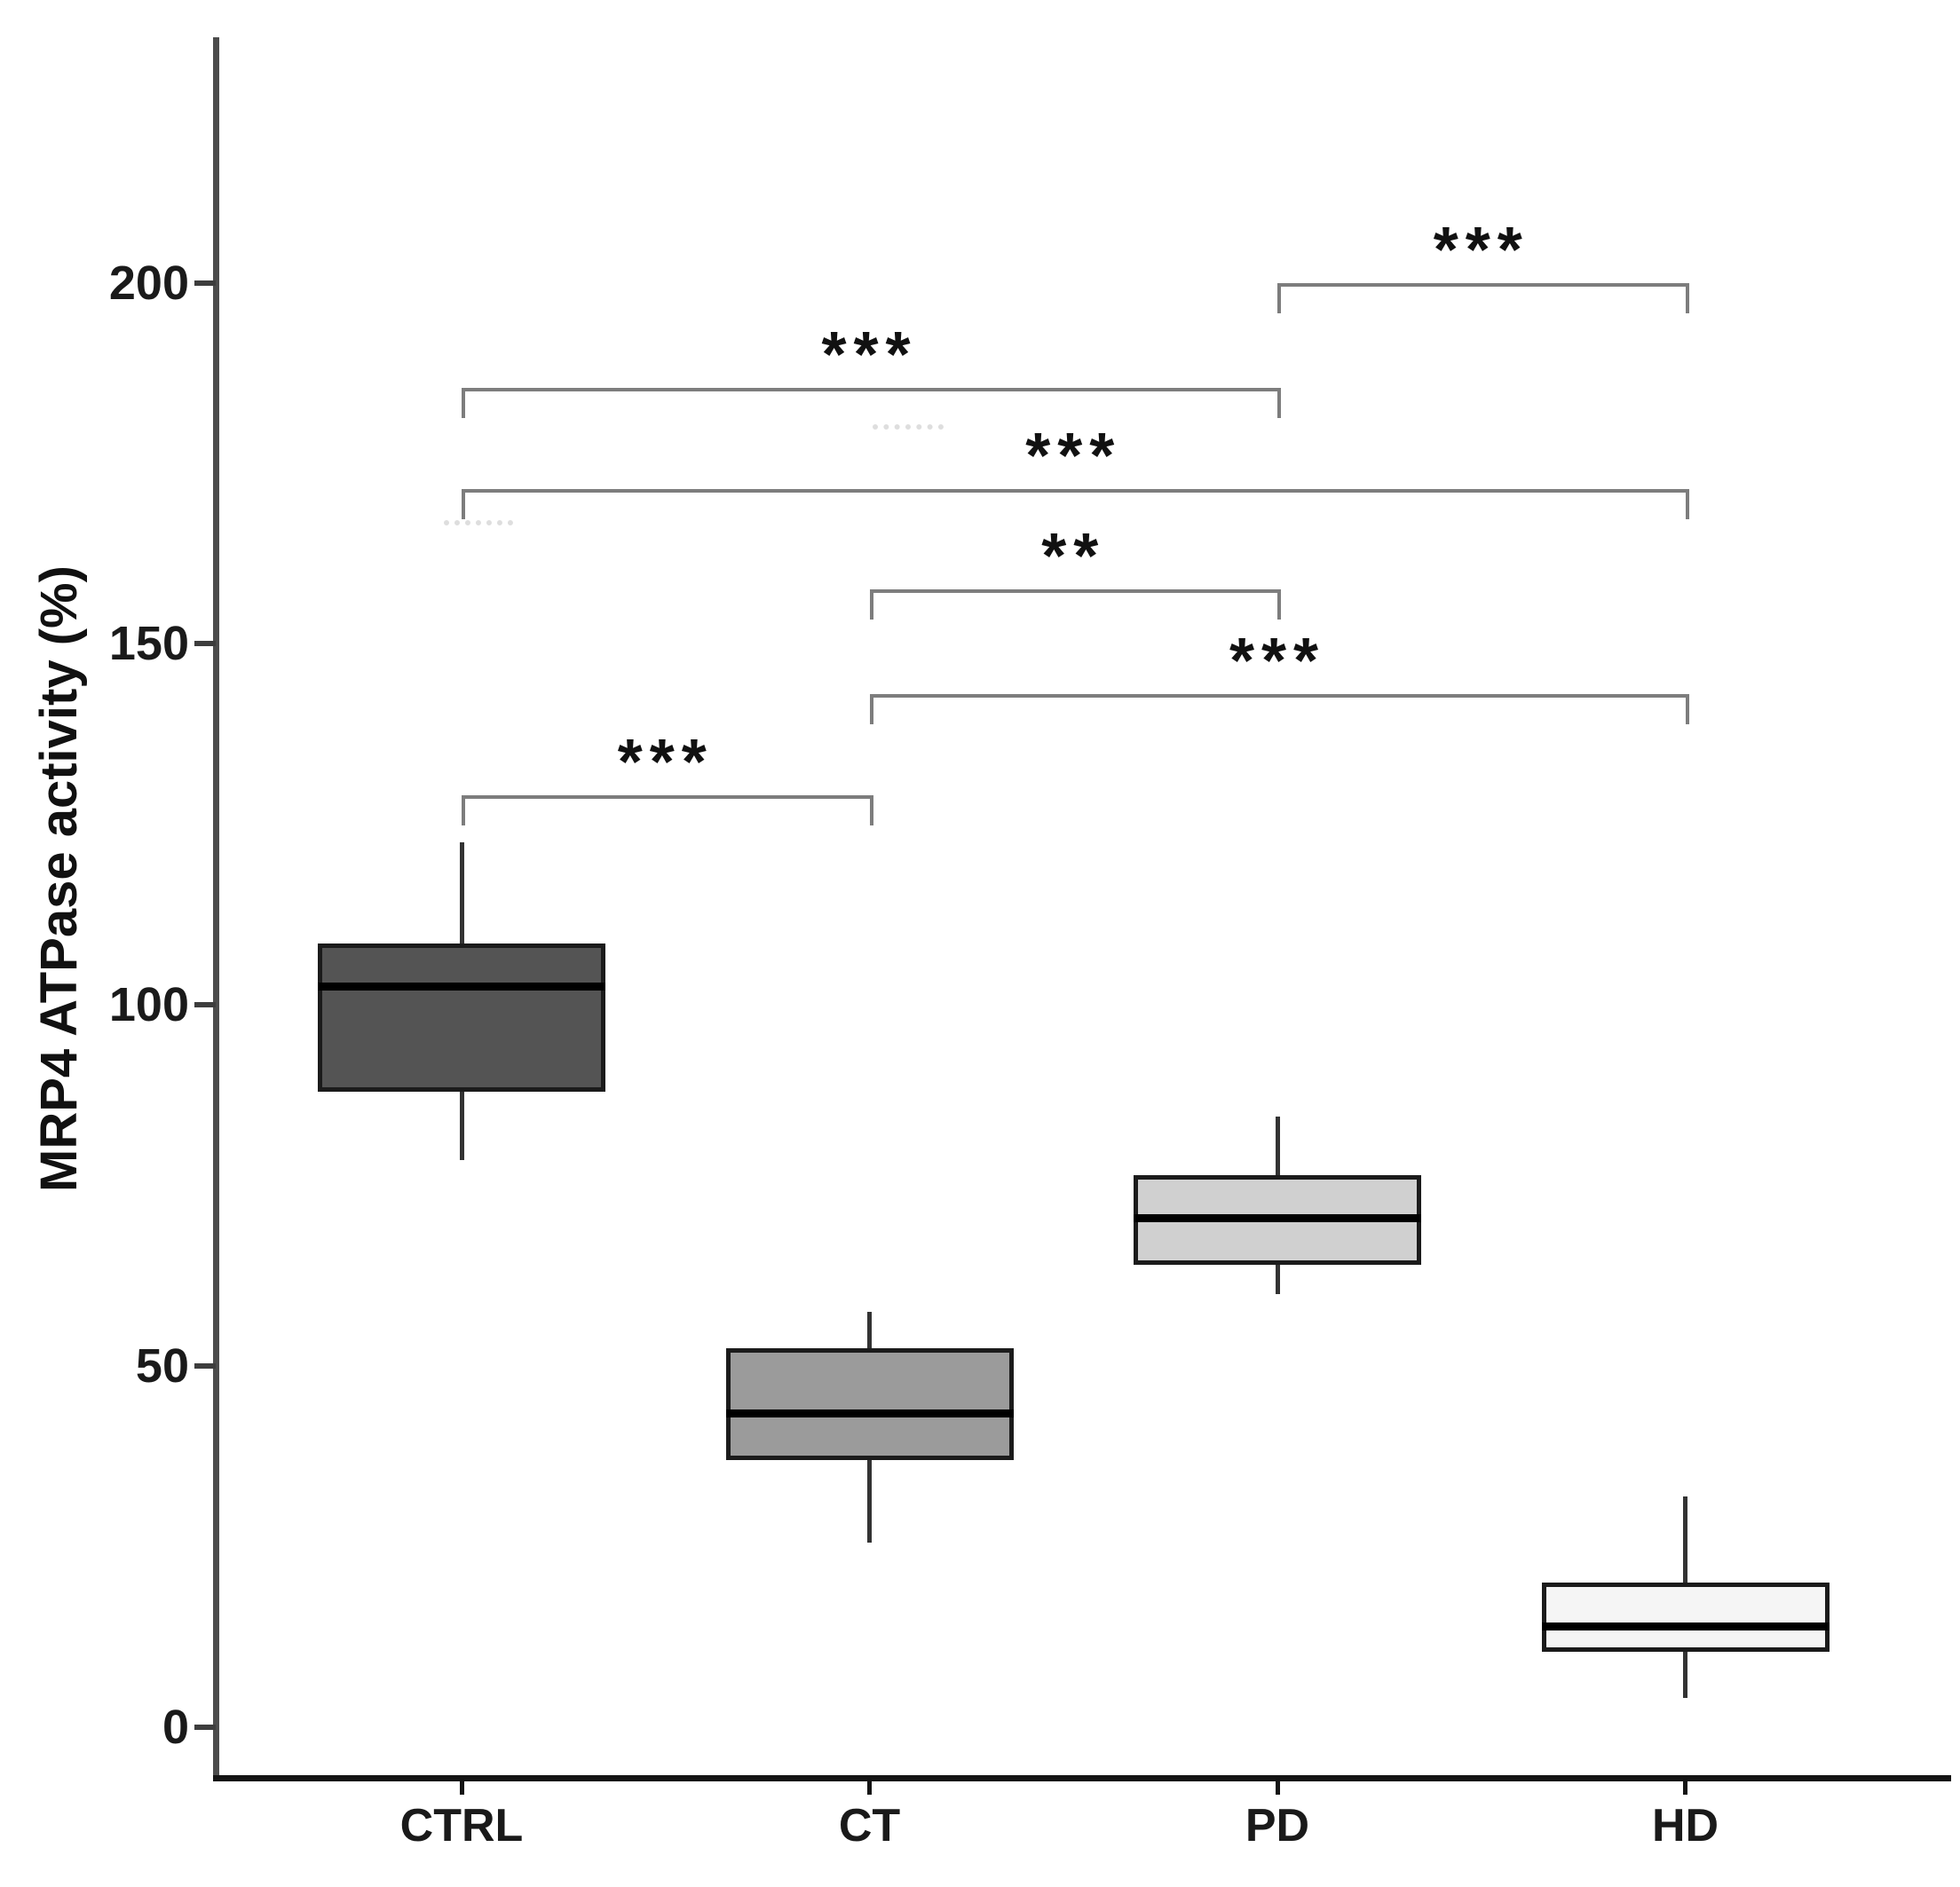 Image resolution: width=1960 pixels, height=1887 pixels. I want to click on y-axis-title: MRP4 ATPase activity (%), so click(59, 878).